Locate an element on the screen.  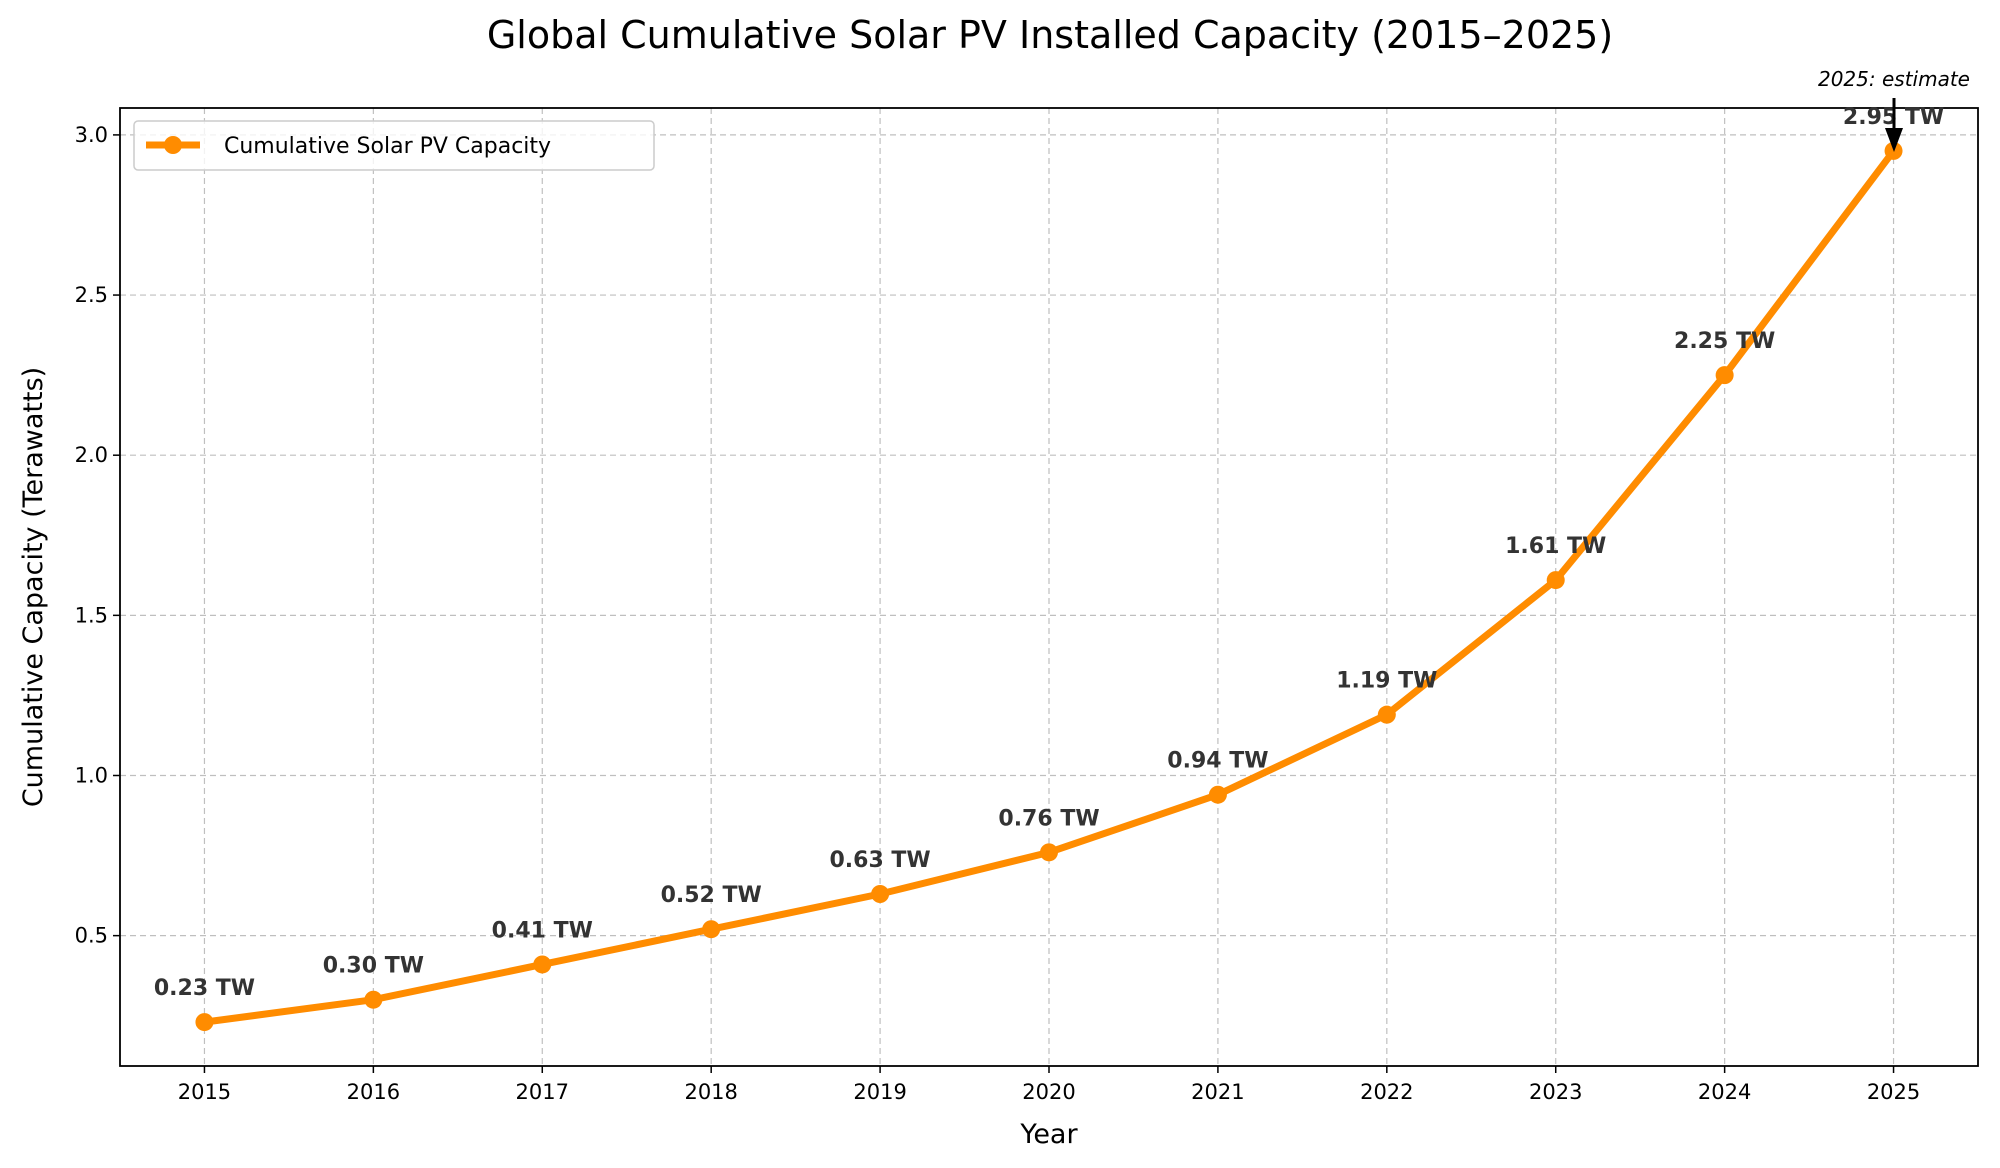
y-tick-label: 0.5 is located at coordinates (91, 936).